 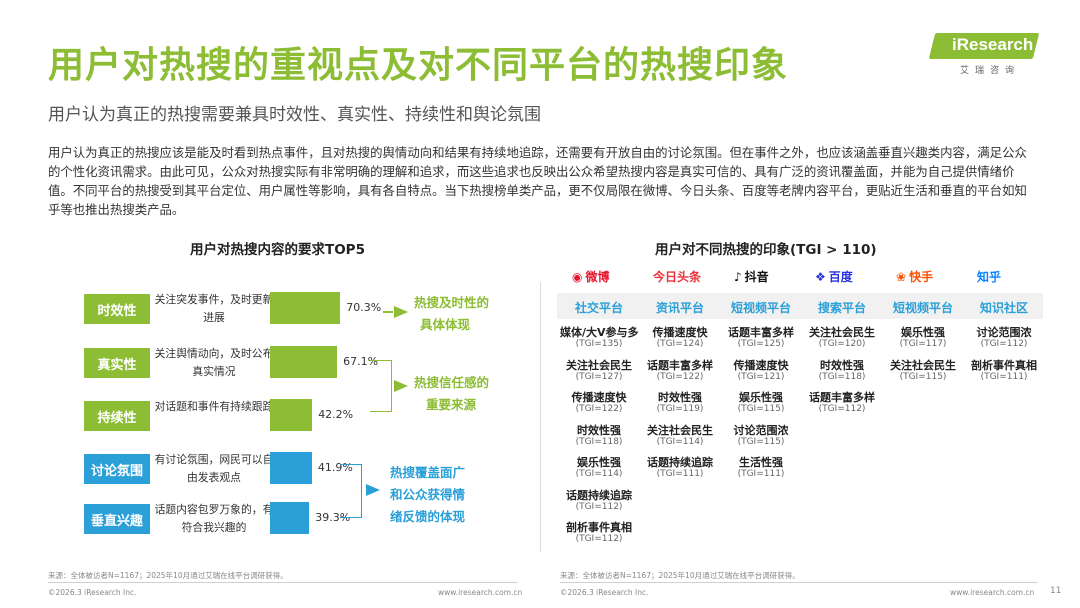 What do you see at coordinates (761, 365) in the screenshot?
I see `tgi-item-label: 传播速度快` at bounding box center [761, 365].